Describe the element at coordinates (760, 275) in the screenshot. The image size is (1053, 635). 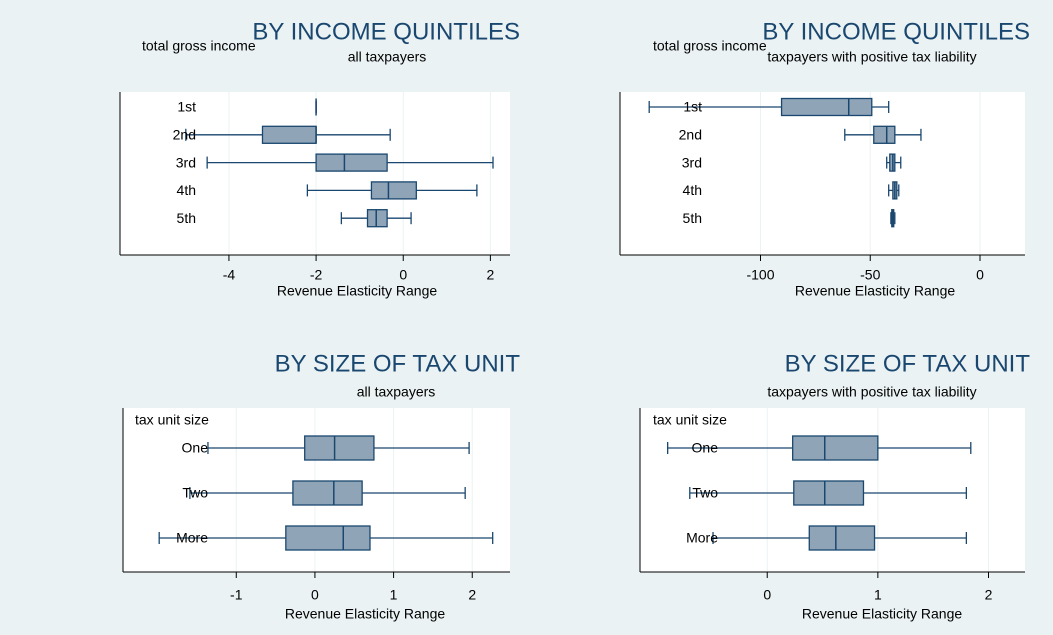
I see `x-tick-label: -100` at that location.